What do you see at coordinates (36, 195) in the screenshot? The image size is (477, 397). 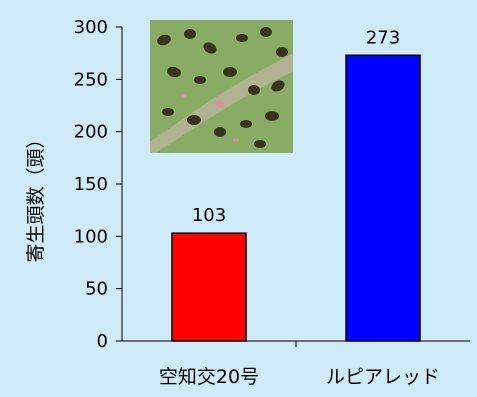 I see `y-axis-label: 寄生頭数（頭）` at bounding box center [36, 195].